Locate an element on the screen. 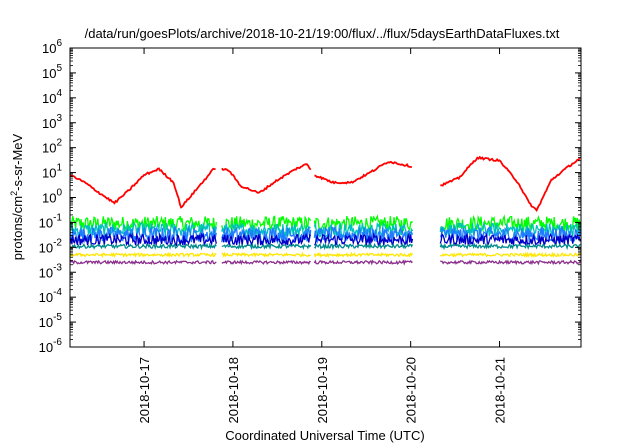  x-tick-label: 2018-10-18 is located at coordinates (233, 390).